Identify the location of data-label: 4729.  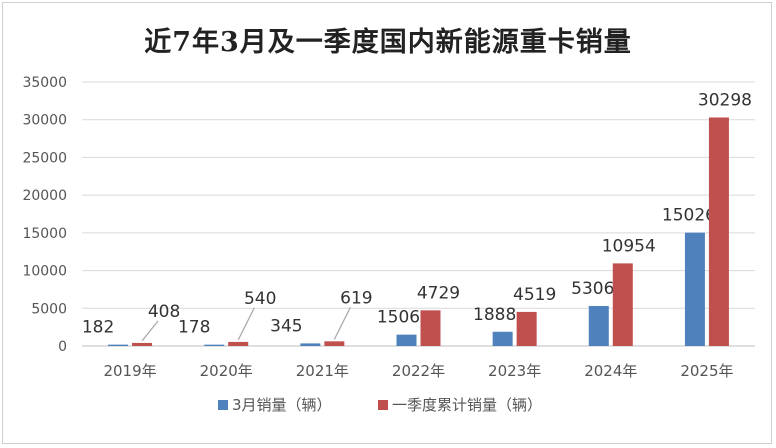
(438, 293).